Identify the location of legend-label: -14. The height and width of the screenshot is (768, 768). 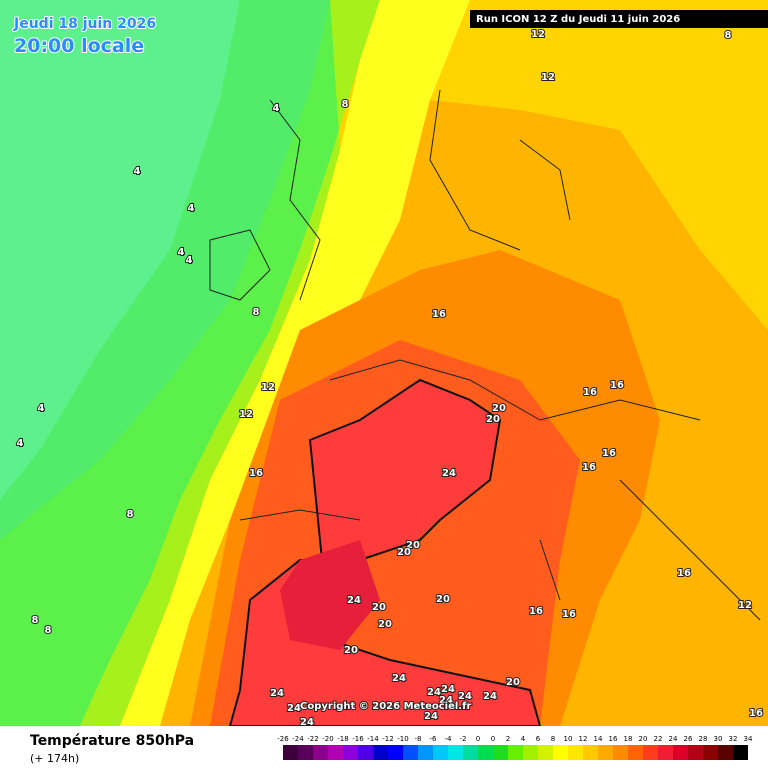
(373, 739).